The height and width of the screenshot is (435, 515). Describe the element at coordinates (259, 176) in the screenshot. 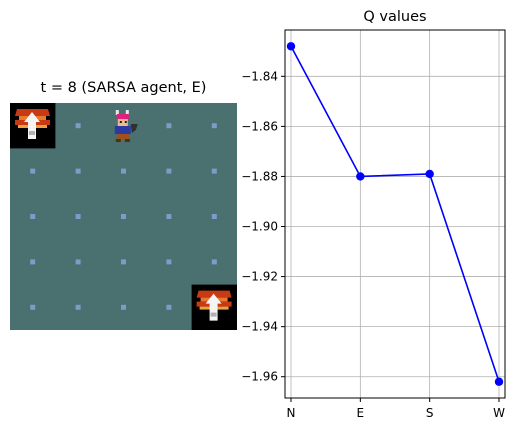

I see `y-tick-label: −1.88` at that location.